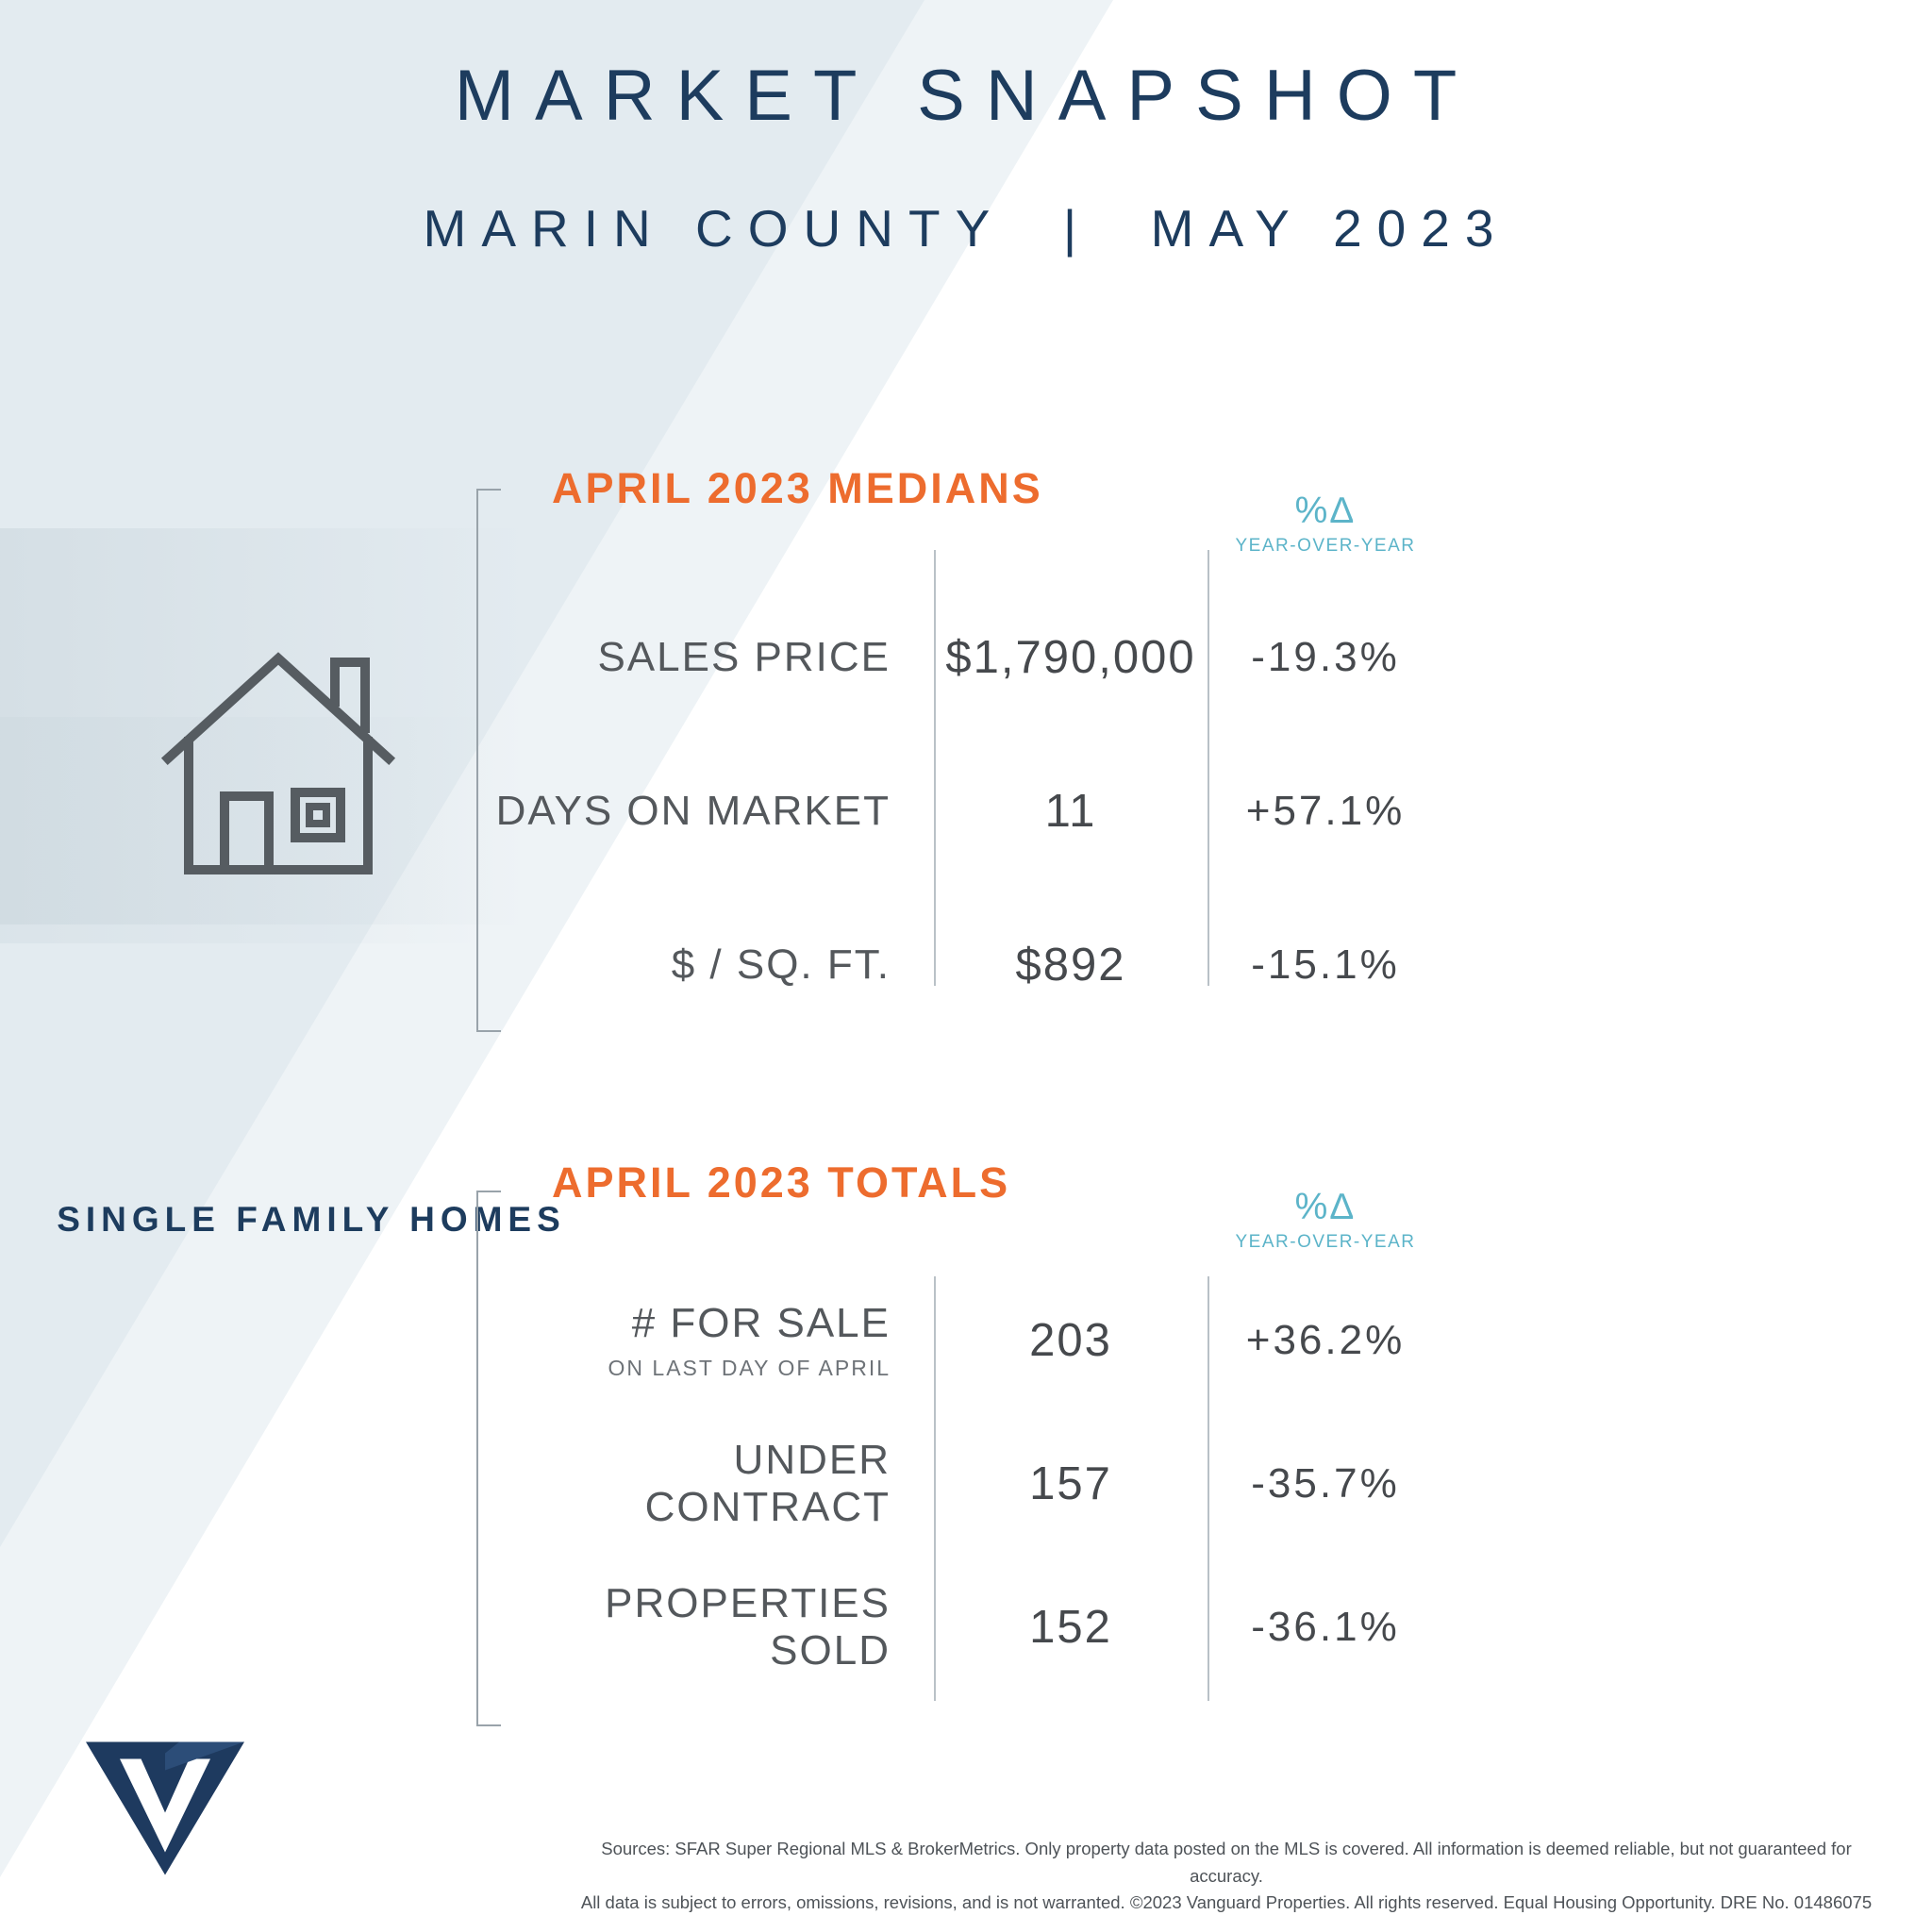 The width and height of the screenshot is (1932, 1932). Describe the element at coordinates (1326, 511) in the screenshot. I see `medians-change-symbol: %Δ` at that location.